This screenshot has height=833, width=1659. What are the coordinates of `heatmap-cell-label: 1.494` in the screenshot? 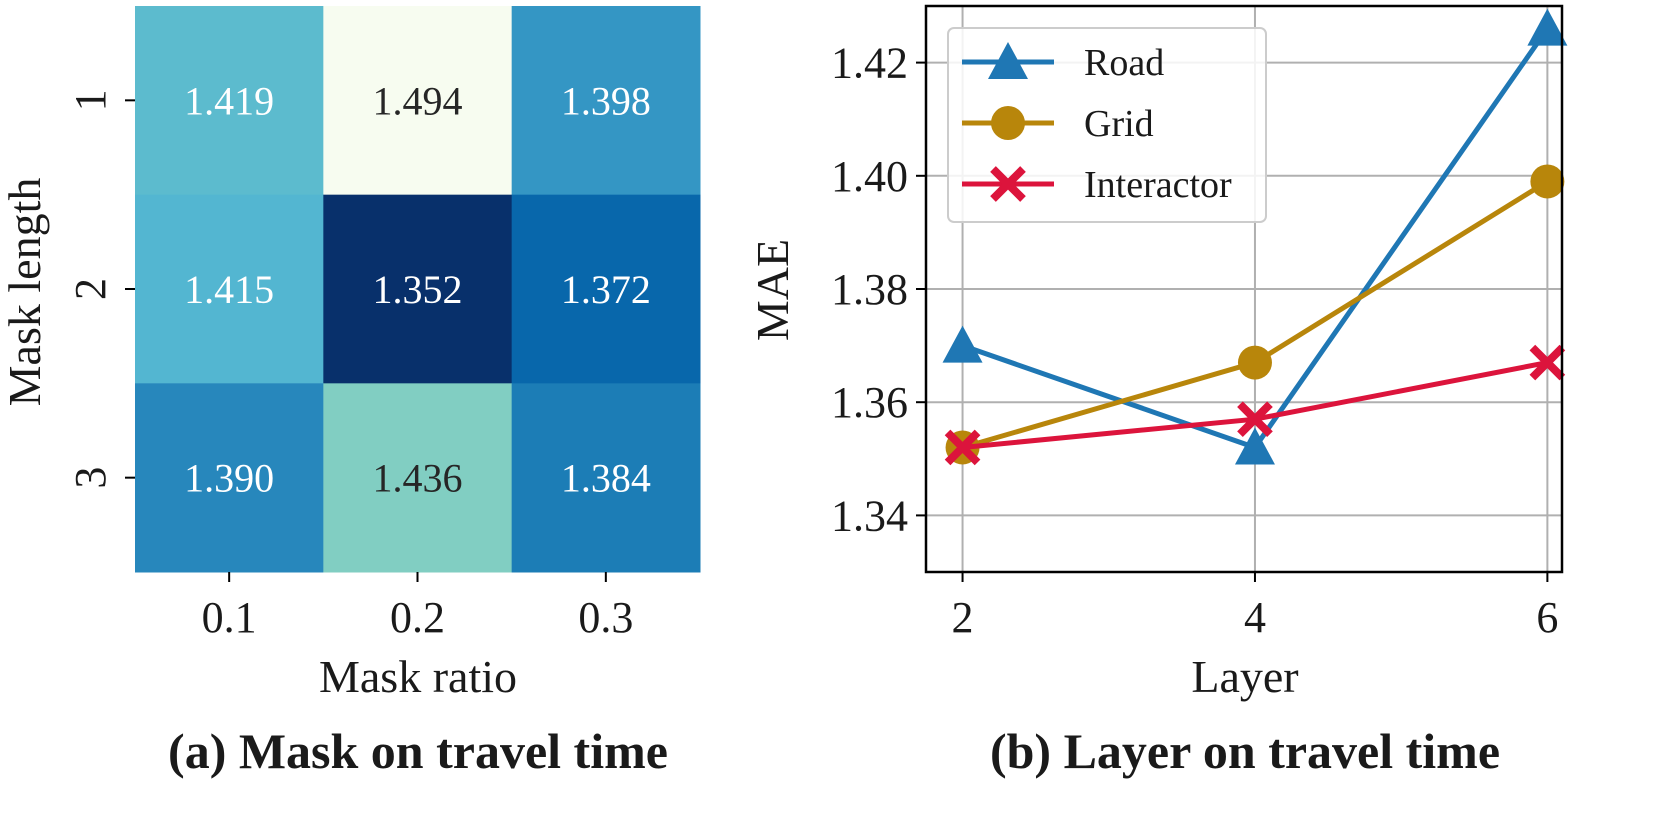 It's located at (418, 100).